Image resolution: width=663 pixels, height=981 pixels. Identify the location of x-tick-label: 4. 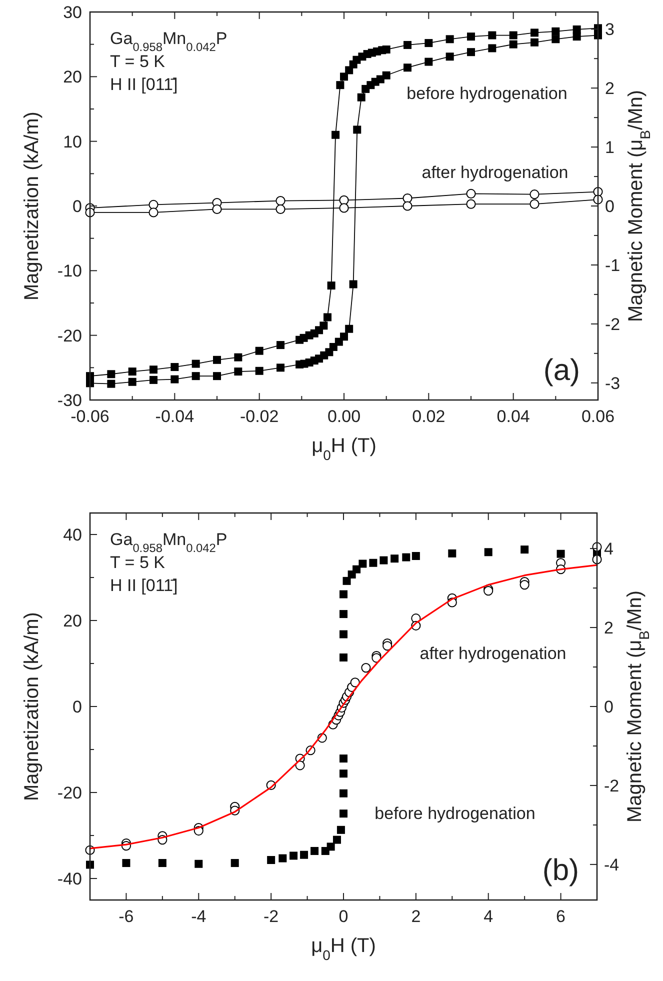
(489, 916).